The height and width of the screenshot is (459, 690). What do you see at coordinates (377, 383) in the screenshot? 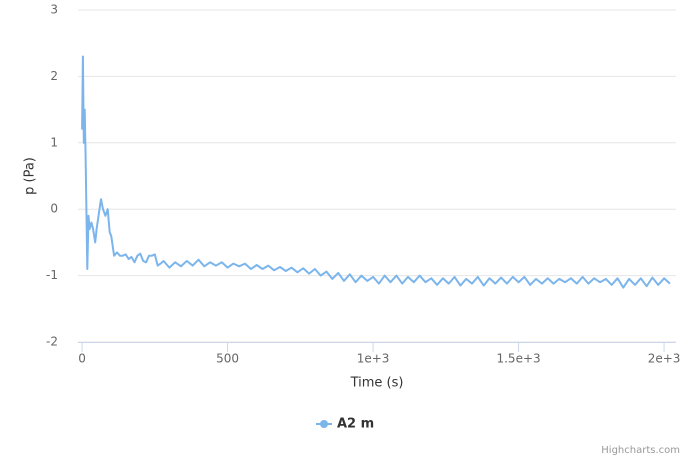
I see `x-axis-title: Time (s)` at bounding box center [377, 383].